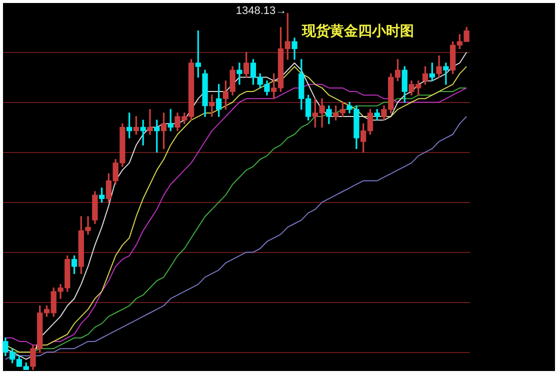 The width and height of the screenshot is (558, 374). Describe the element at coordinates (261, 11) in the screenshot. I see `annotation: 1348.13→` at that location.